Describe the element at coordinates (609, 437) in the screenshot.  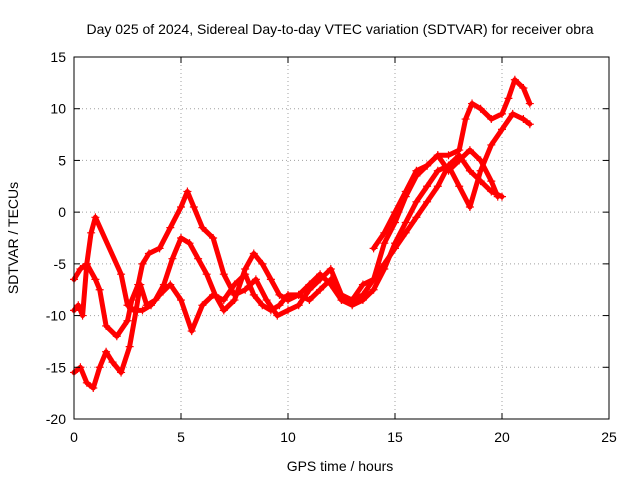
I see `x-tick-label: 25` at that location.